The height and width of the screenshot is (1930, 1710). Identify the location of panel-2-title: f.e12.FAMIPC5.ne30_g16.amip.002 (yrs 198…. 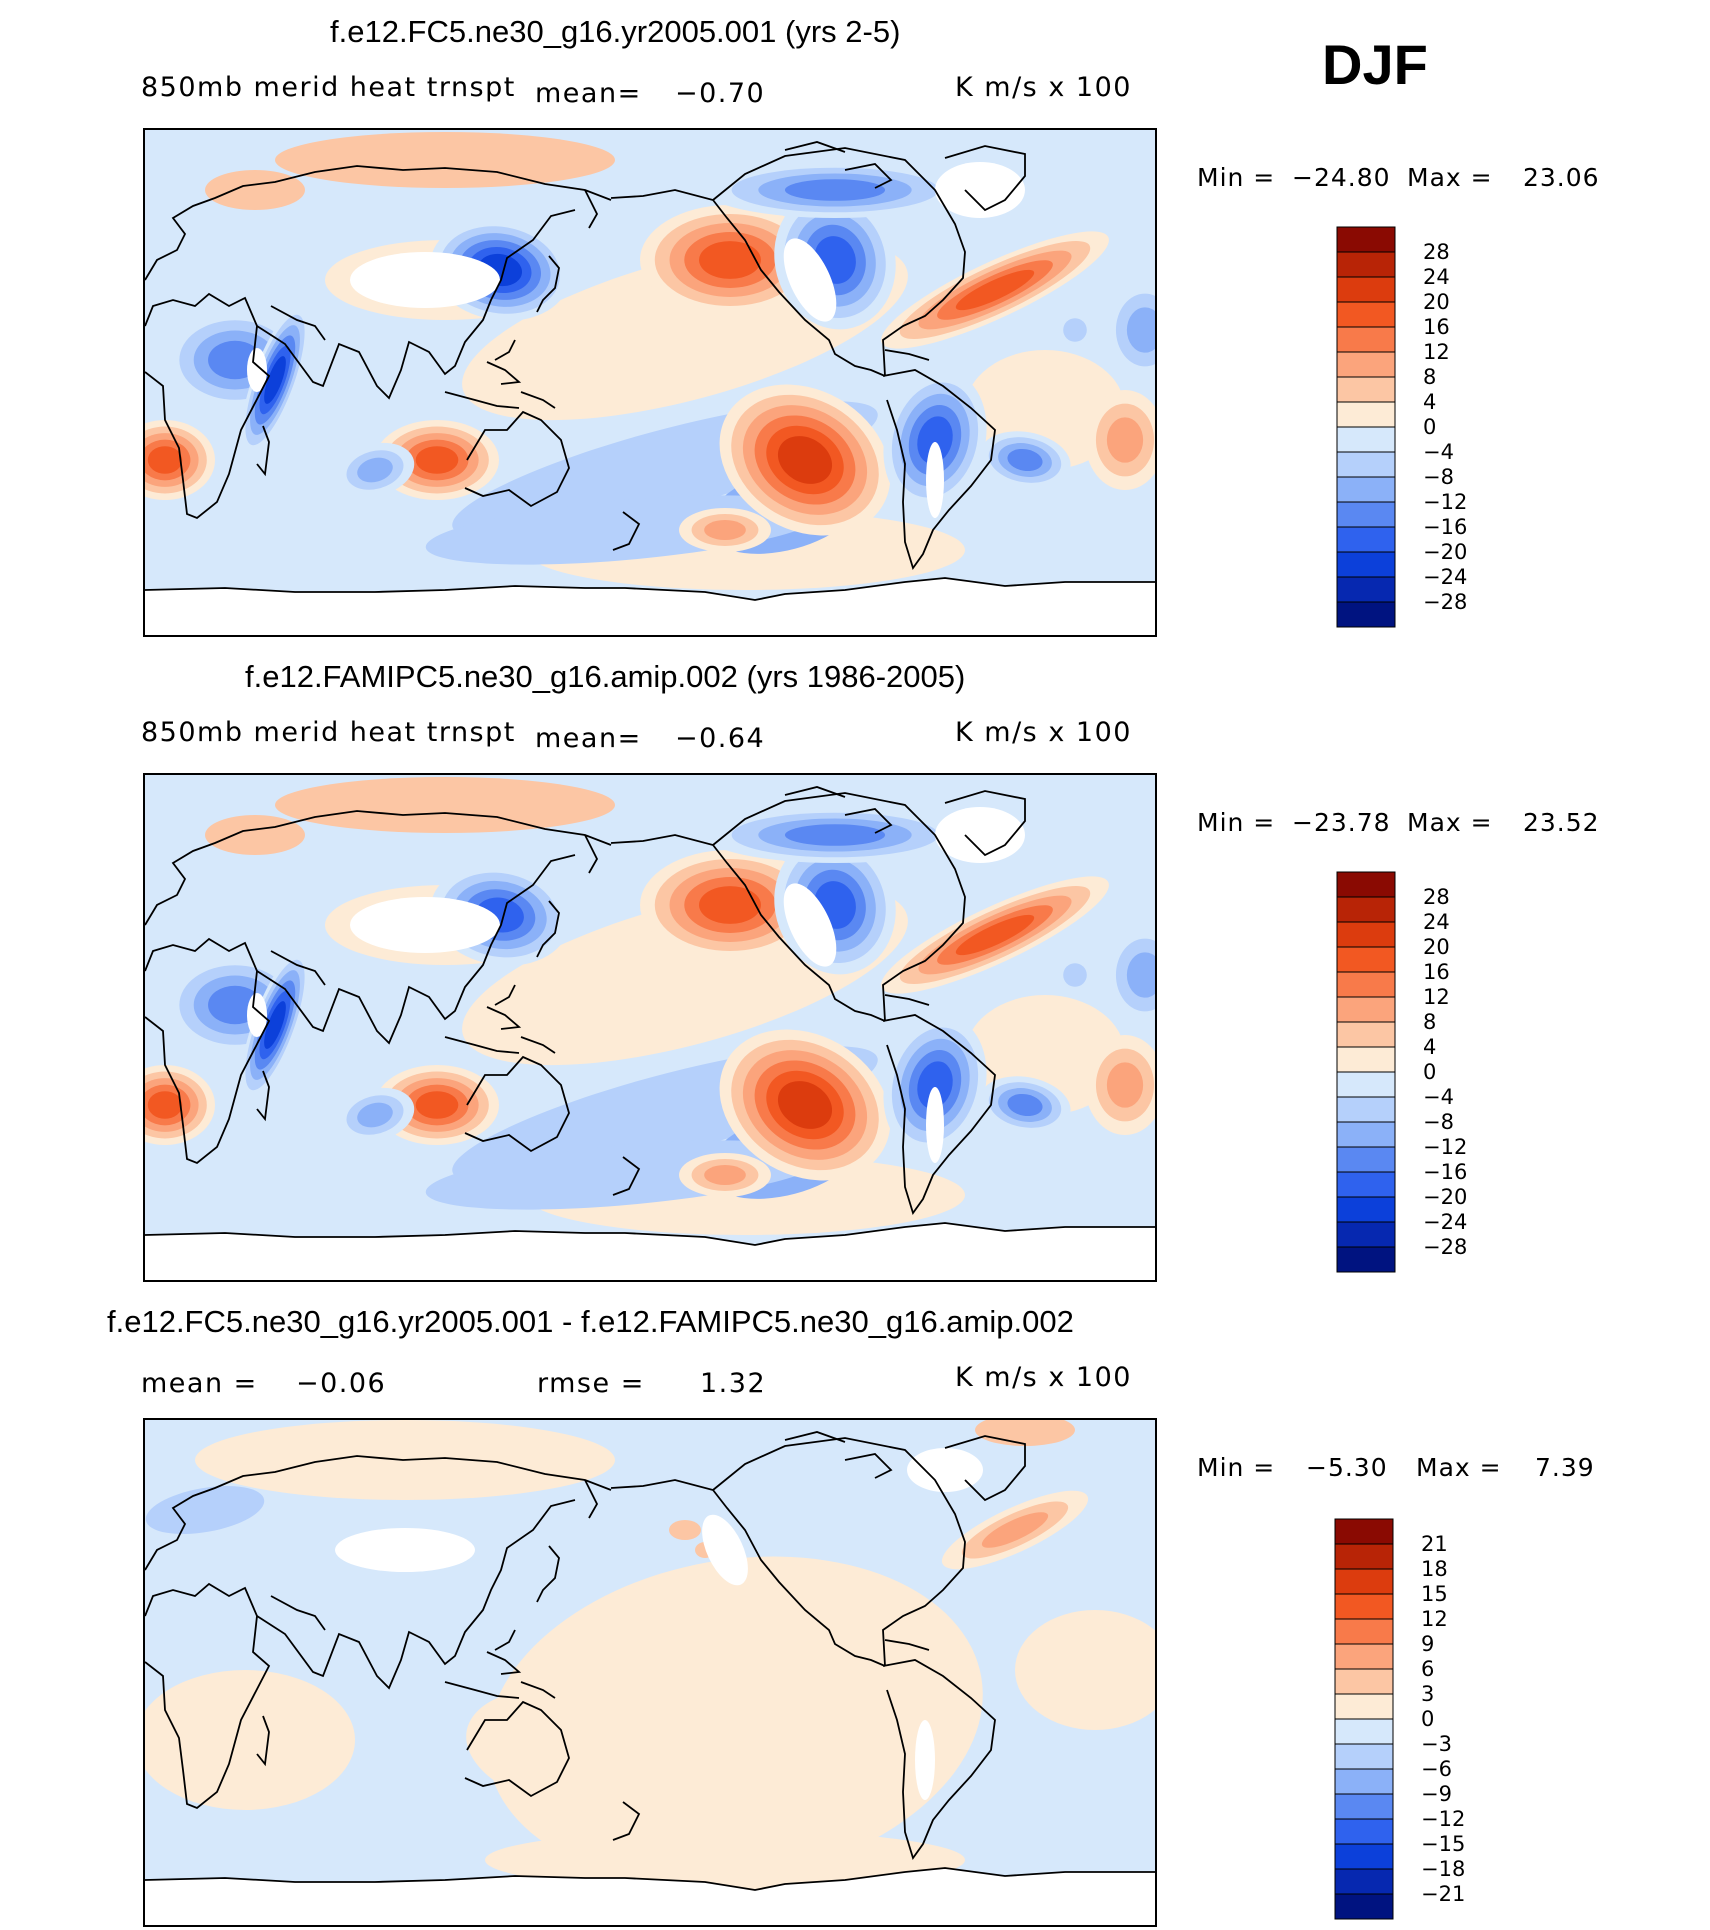
(605, 676).